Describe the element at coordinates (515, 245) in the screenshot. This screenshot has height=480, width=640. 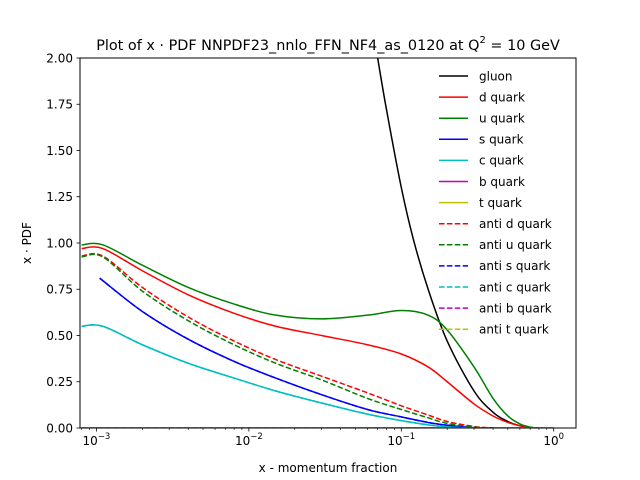
I see `legend-label: anti u quark` at that location.